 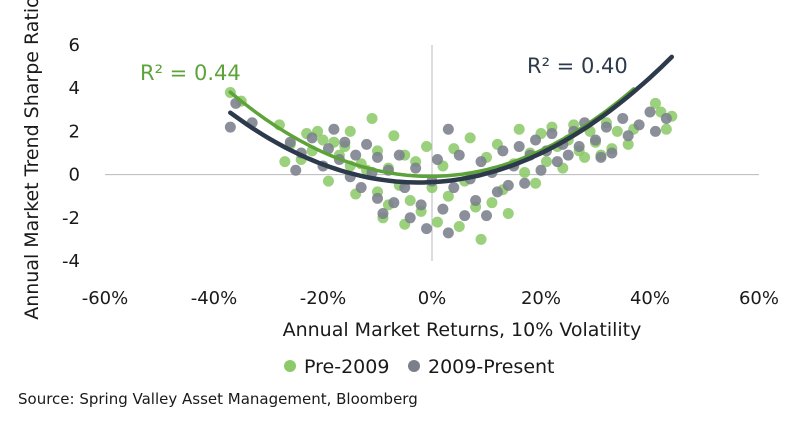 What do you see at coordinates (346, 367) in the screenshot?
I see `legend-label-pre-2009: Pre-2009` at bounding box center [346, 367].